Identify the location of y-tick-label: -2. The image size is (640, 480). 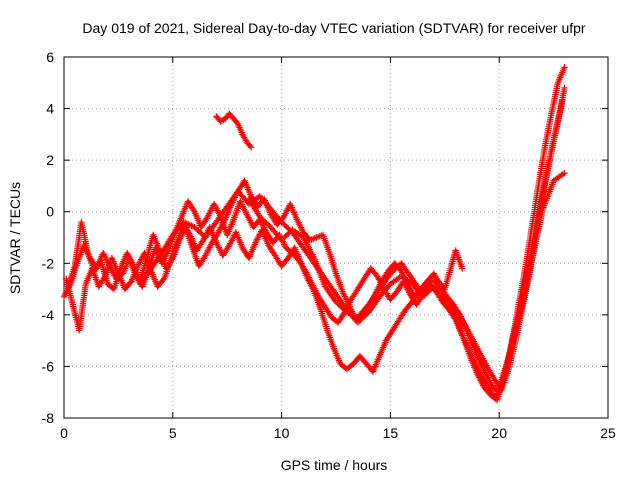
(48, 263).